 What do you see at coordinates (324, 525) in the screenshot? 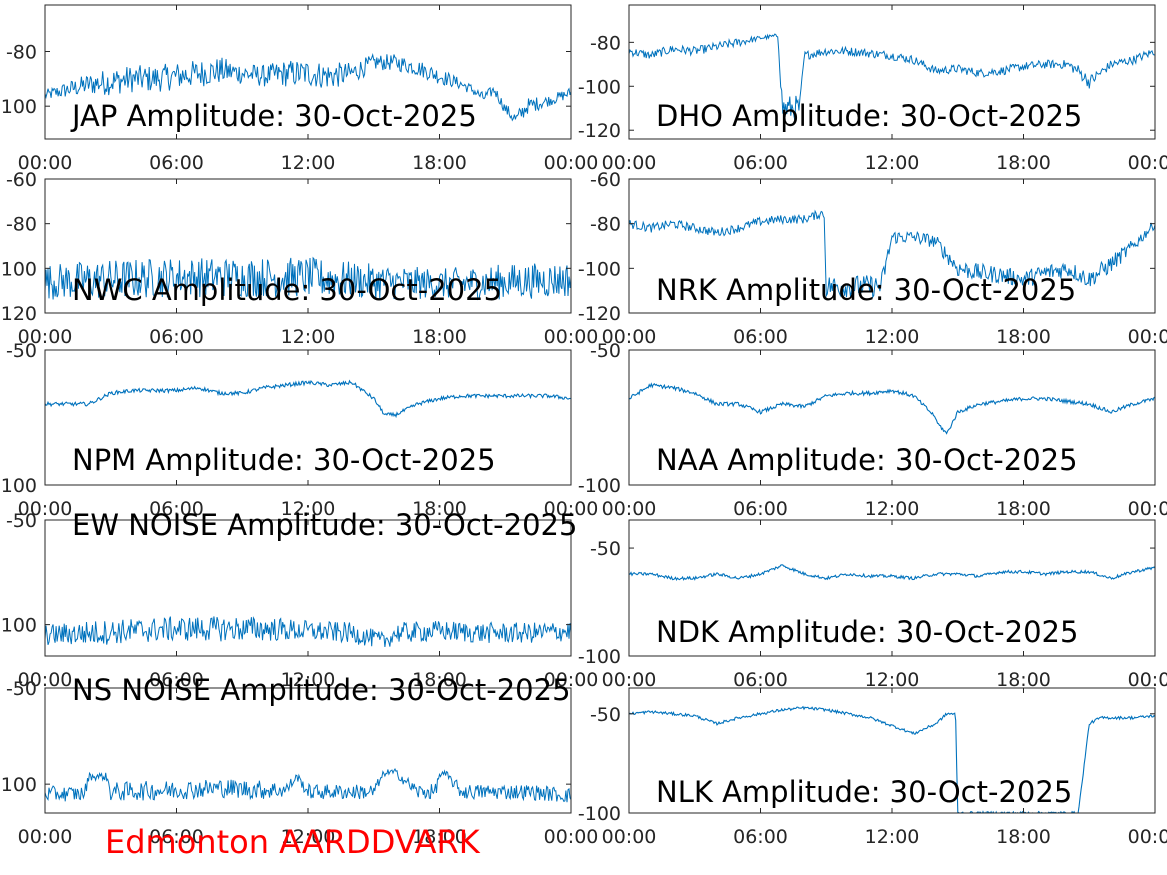
I see `chart-title: EW NOISE Amplitude: 30-Oct-2025` at bounding box center [324, 525].